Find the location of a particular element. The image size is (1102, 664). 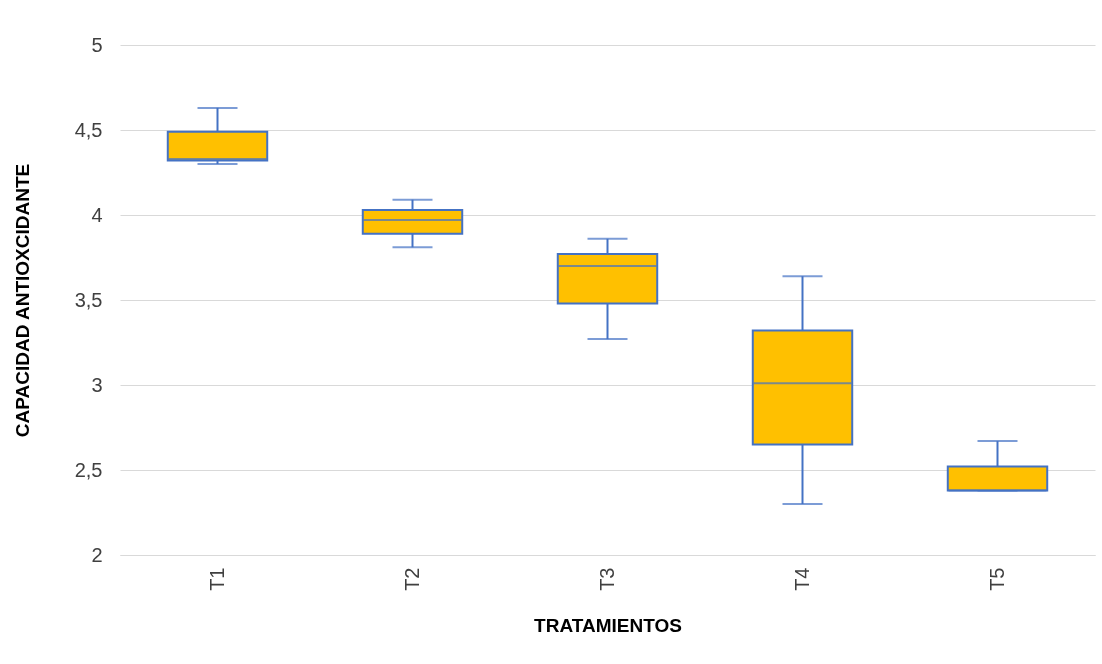

x-axis-title: TRATAMIENTOS is located at coordinates (608, 625).